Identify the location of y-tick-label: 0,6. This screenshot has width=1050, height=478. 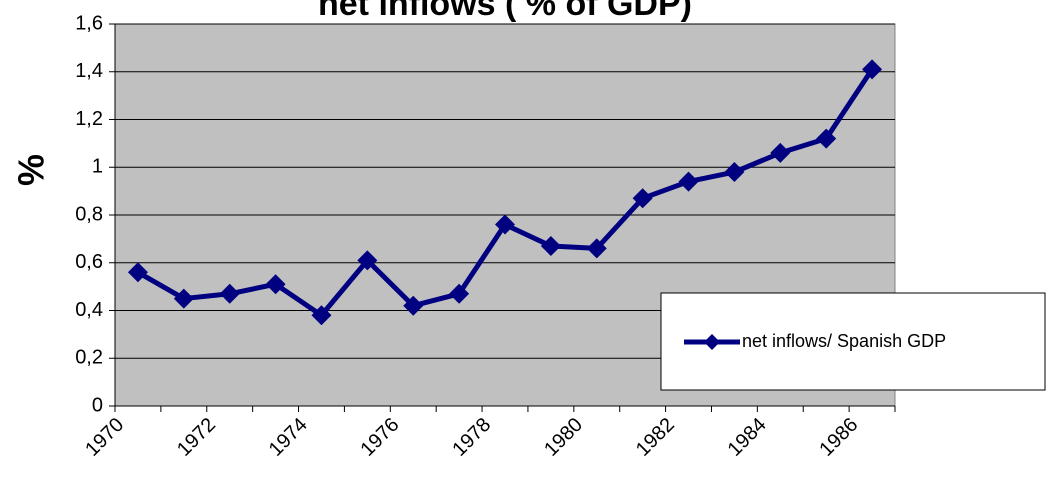
(89, 262).